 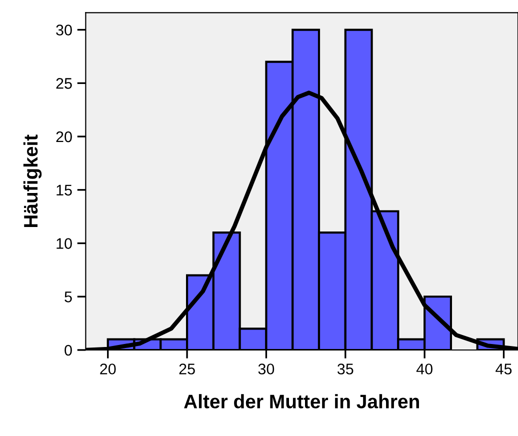 What do you see at coordinates (64, 243) in the screenshot?
I see `y-tick-label: 10` at bounding box center [64, 243].